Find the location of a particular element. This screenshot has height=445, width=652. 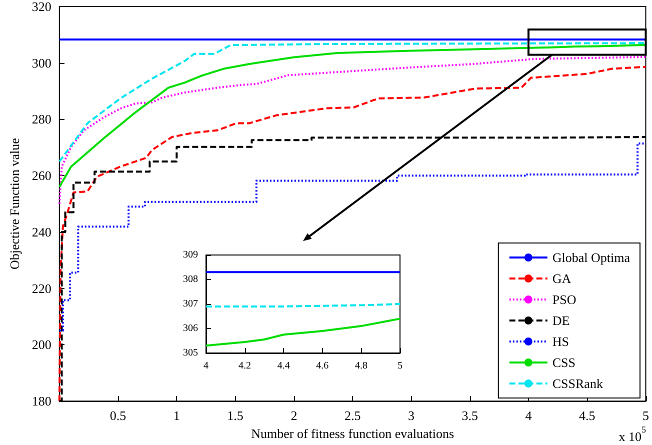

y-tick-label: 307 is located at coordinates (190, 304).